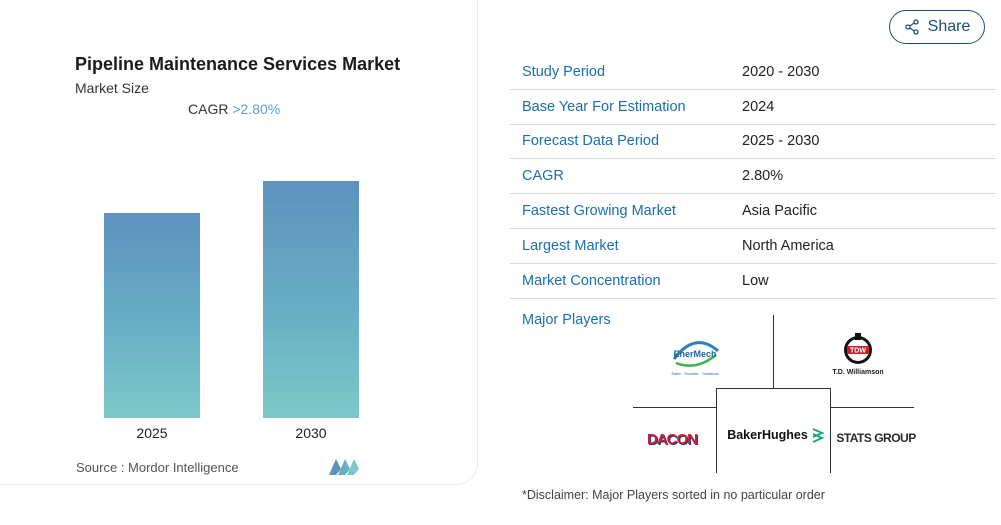 This screenshot has height=525, width=1001. What do you see at coordinates (157, 467) in the screenshot?
I see `chart-source: Source : Mordor Intelligence` at bounding box center [157, 467].